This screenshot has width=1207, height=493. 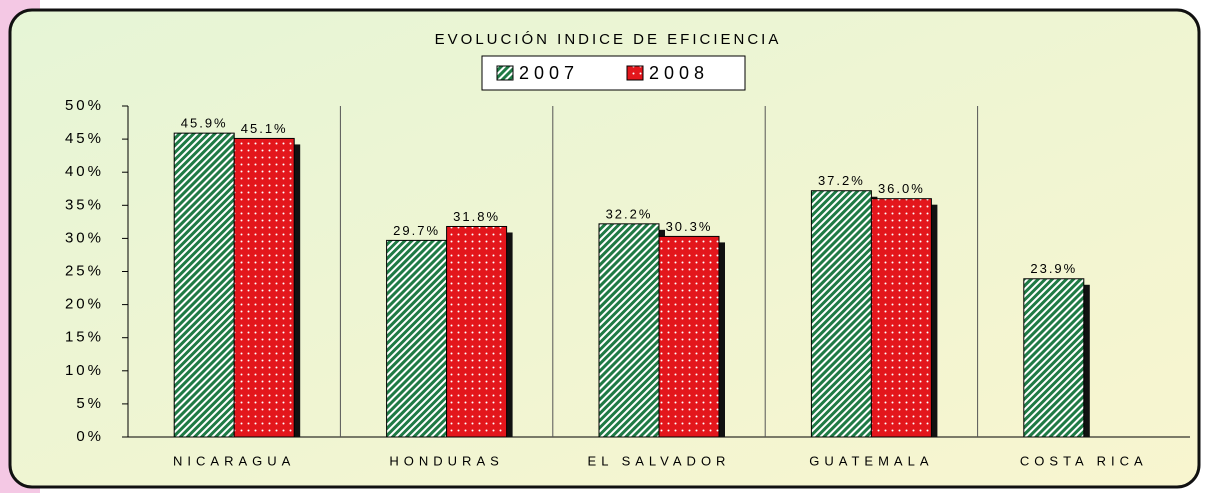 I want to click on y-tick-label: 20%, so click(x=84, y=304).